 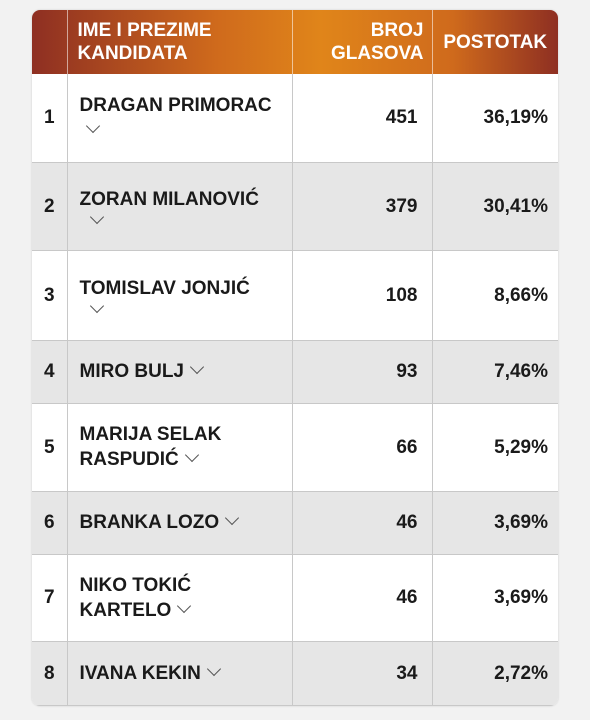 I want to click on table-row: 1 DRAGAN PRIMORAC 451 36,19%, so click(x=295, y=118).